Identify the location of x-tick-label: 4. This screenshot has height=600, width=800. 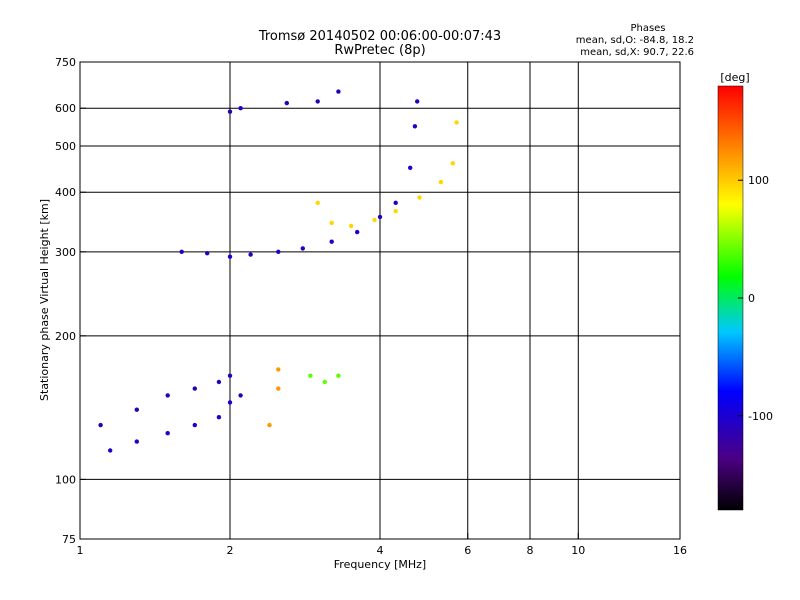
(380, 550).